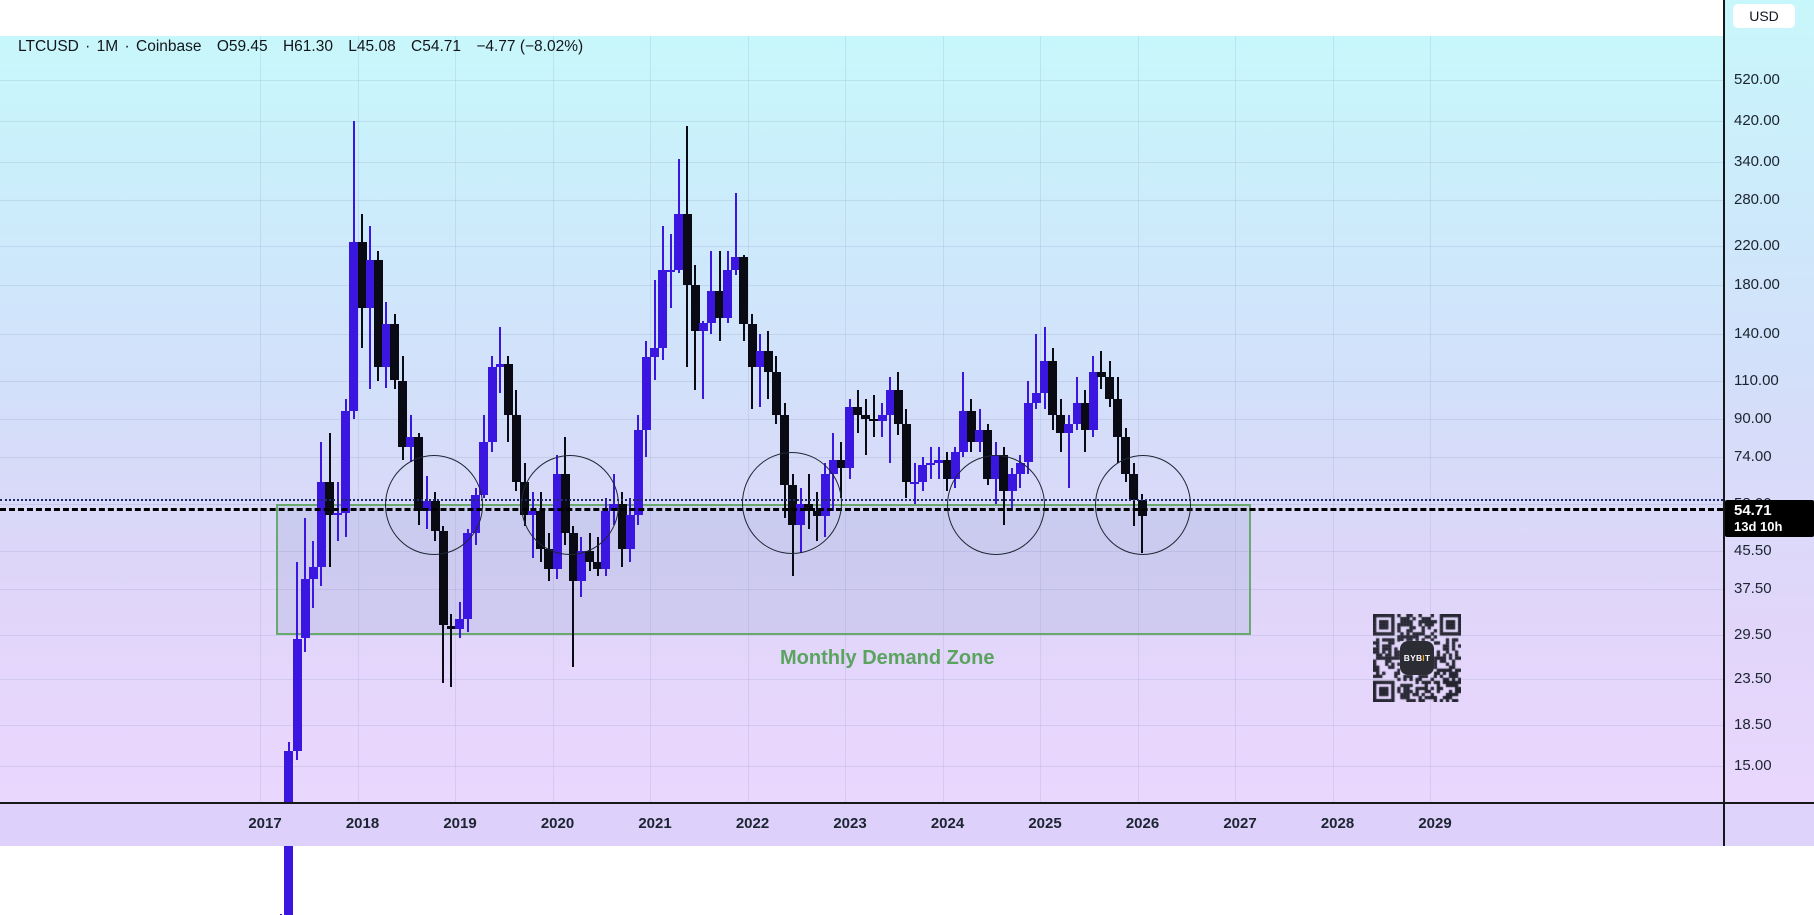  Describe the element at coordinates (107, 46) in the screenshot. I see `legend-interval: 1M` at that location.